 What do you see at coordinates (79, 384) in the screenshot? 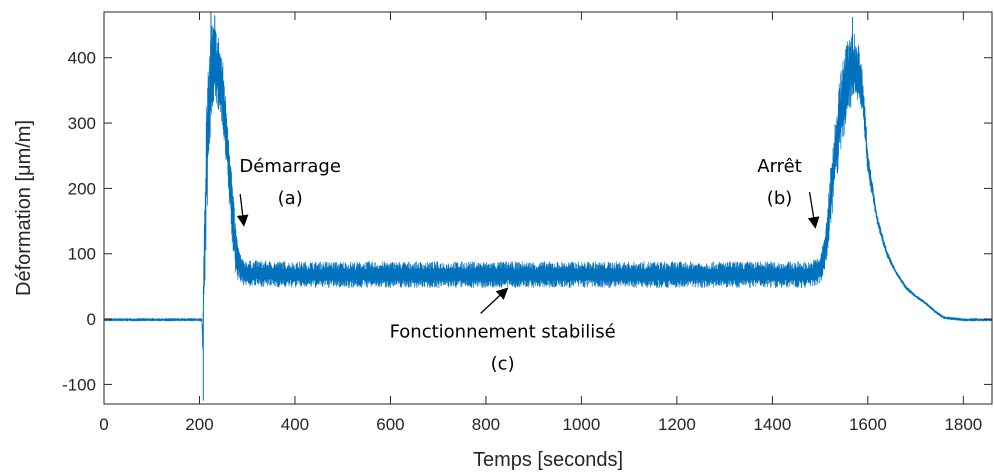
I see `y-tick-label: -100` at bounding box center [79, 384].